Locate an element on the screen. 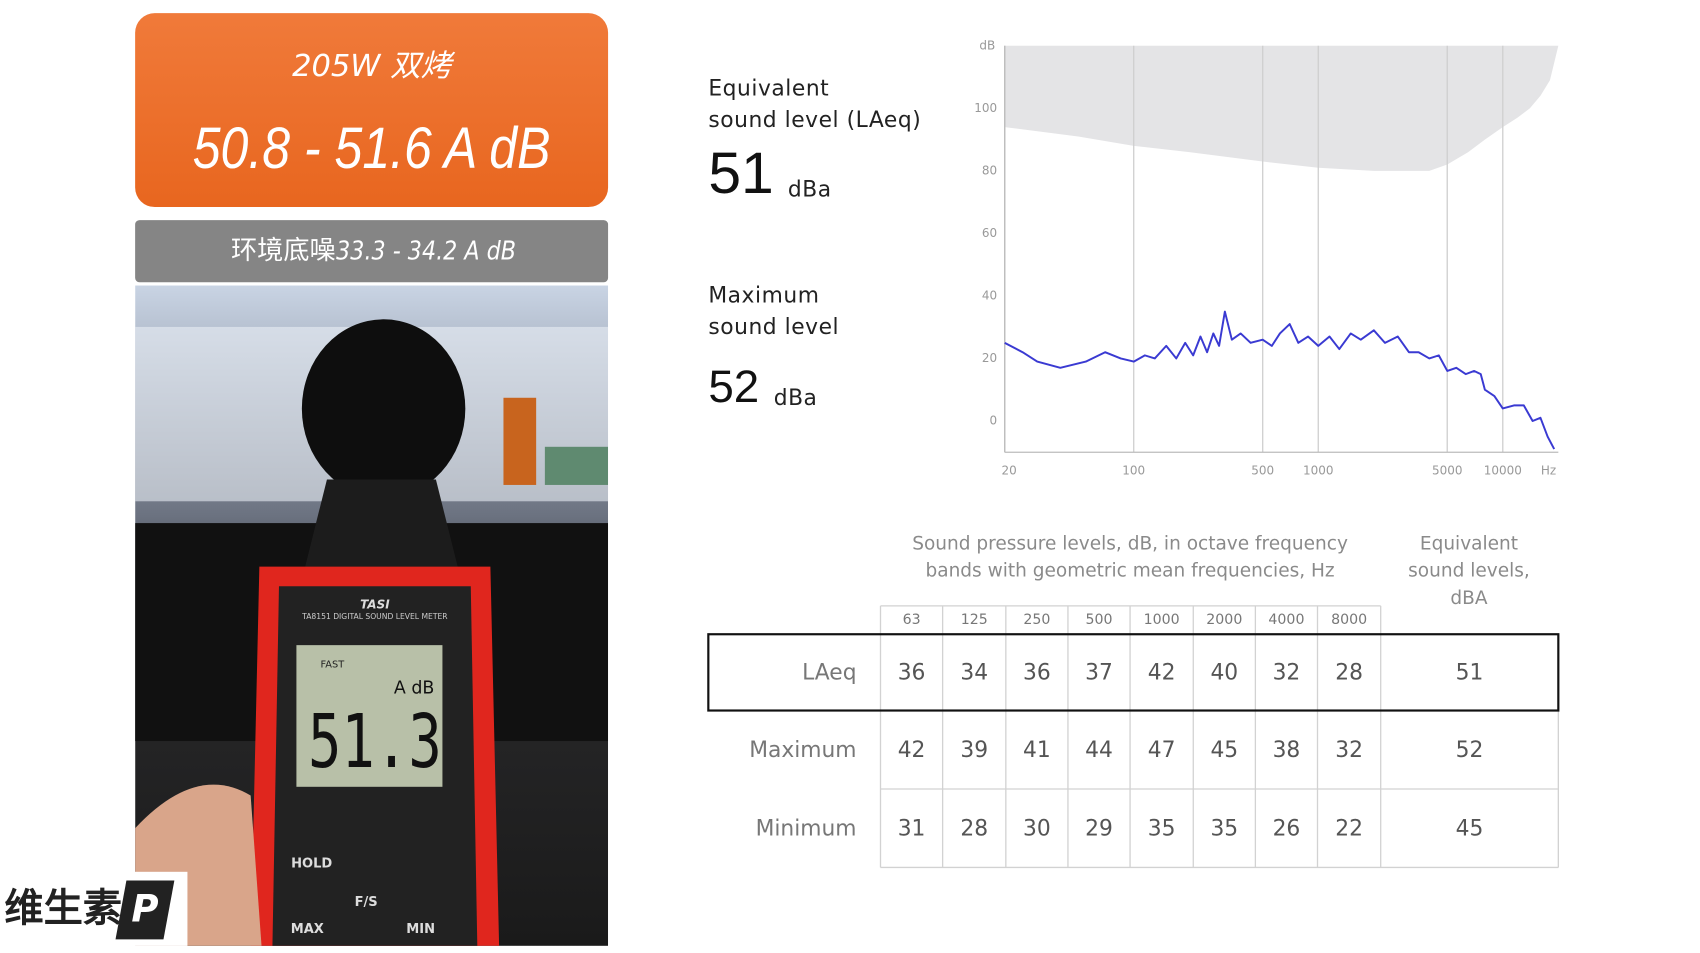  x-tick-label: 10000 is located at coordinates (1503, 470).